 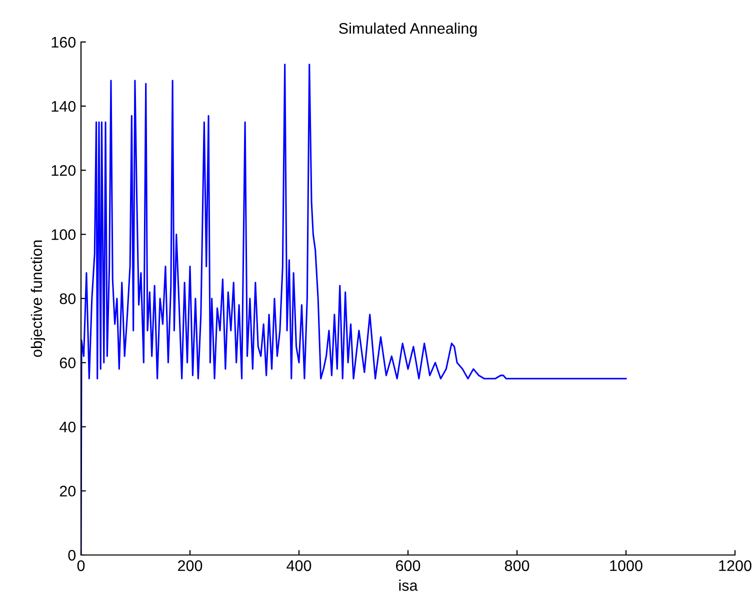 I want to click on y-tick-label: 40, so click(x=68, y=427).